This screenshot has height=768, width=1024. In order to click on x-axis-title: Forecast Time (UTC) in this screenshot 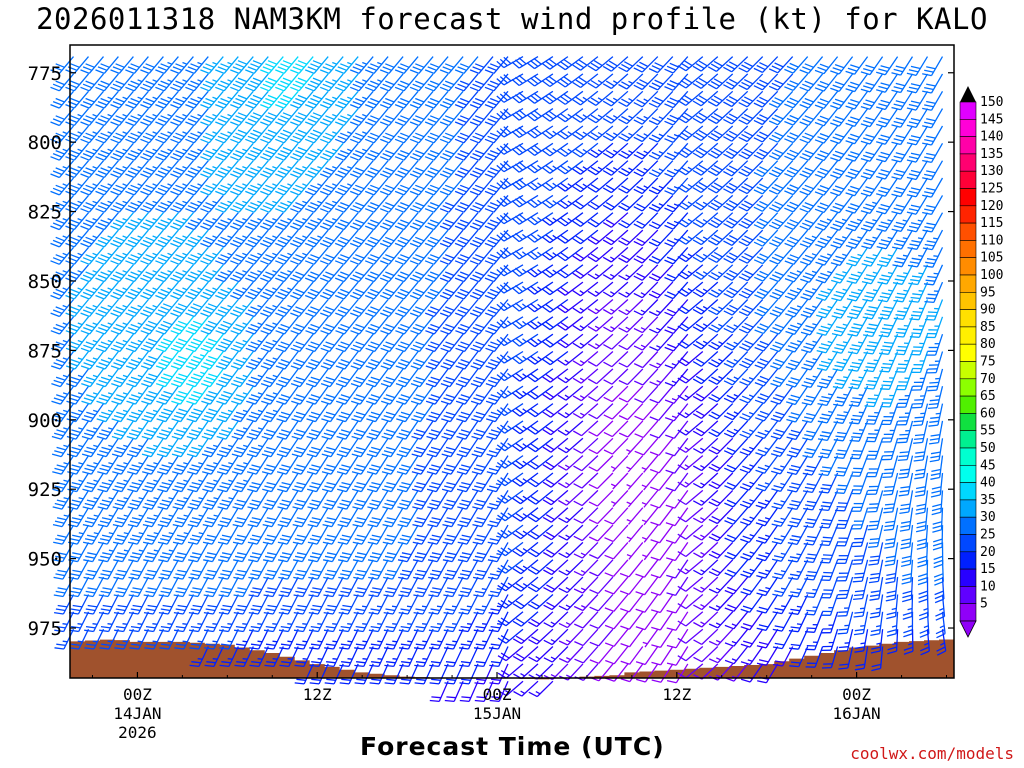, I will do `click(512, 746)`.